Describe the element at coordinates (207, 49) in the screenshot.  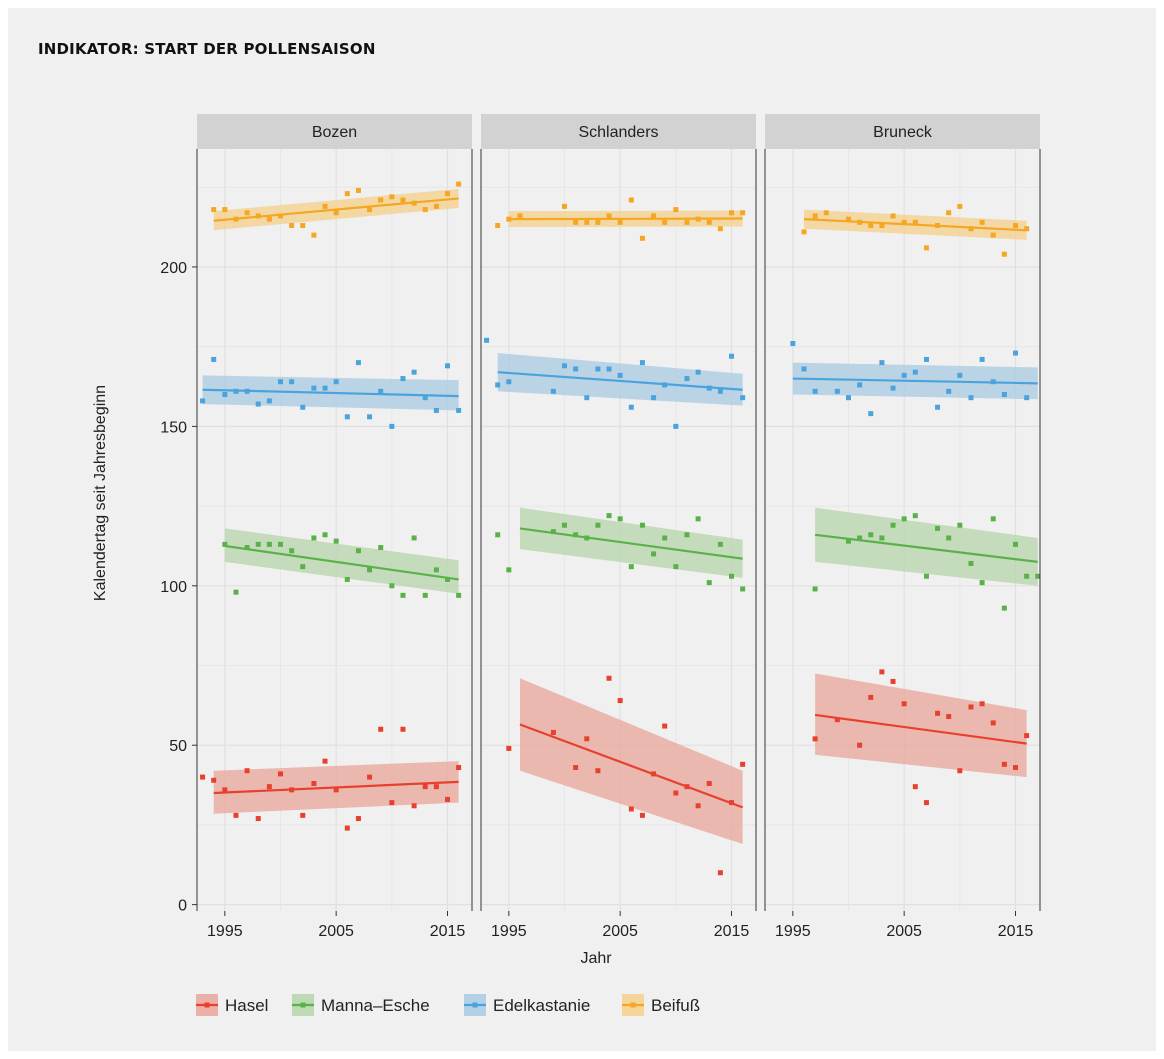
I see `chart-title: INDIKATOR: START DER POLLENSAISON` at that location.